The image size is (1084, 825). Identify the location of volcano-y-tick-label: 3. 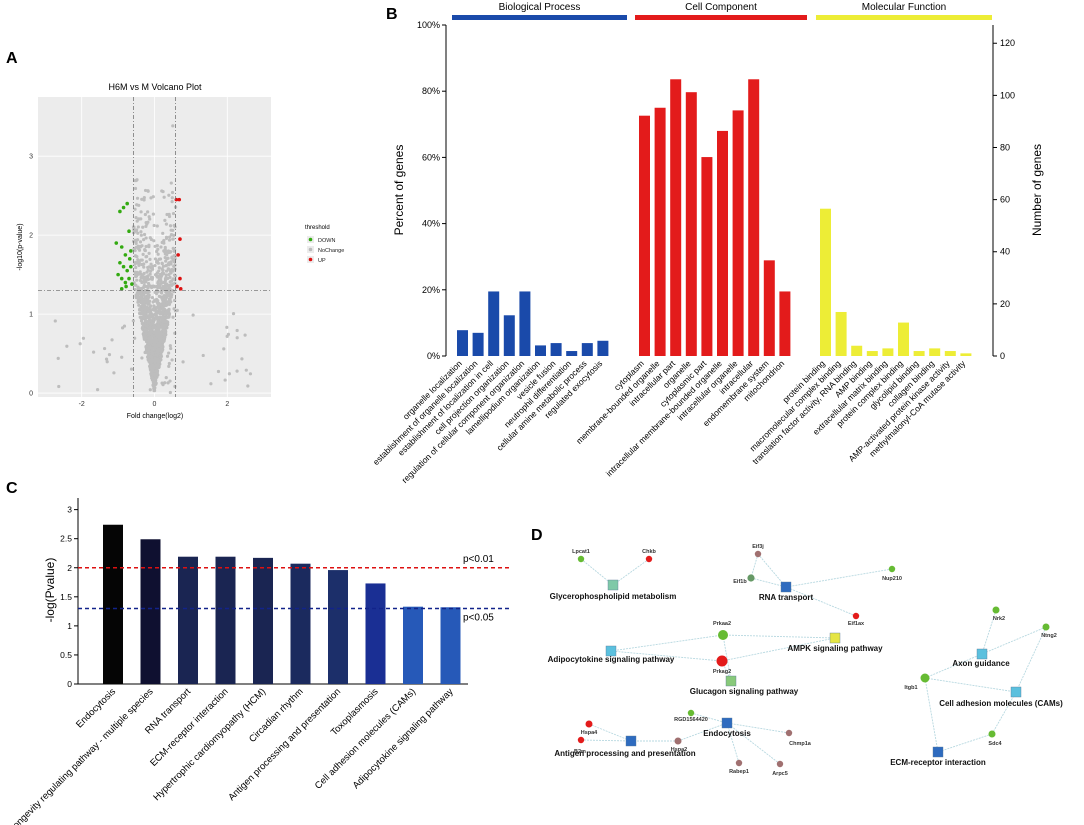
(31, 157).